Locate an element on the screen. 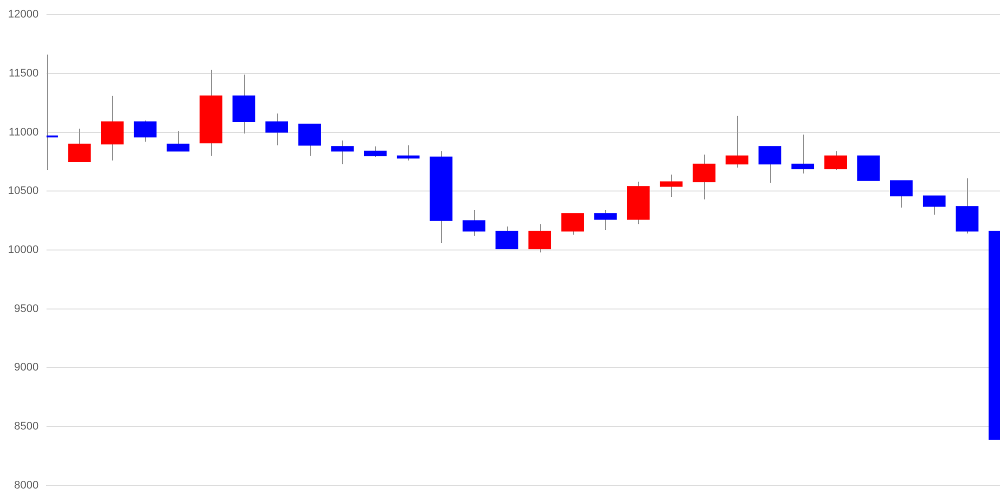  y-tick-label: 10500 is located at coordinates (23, 191).